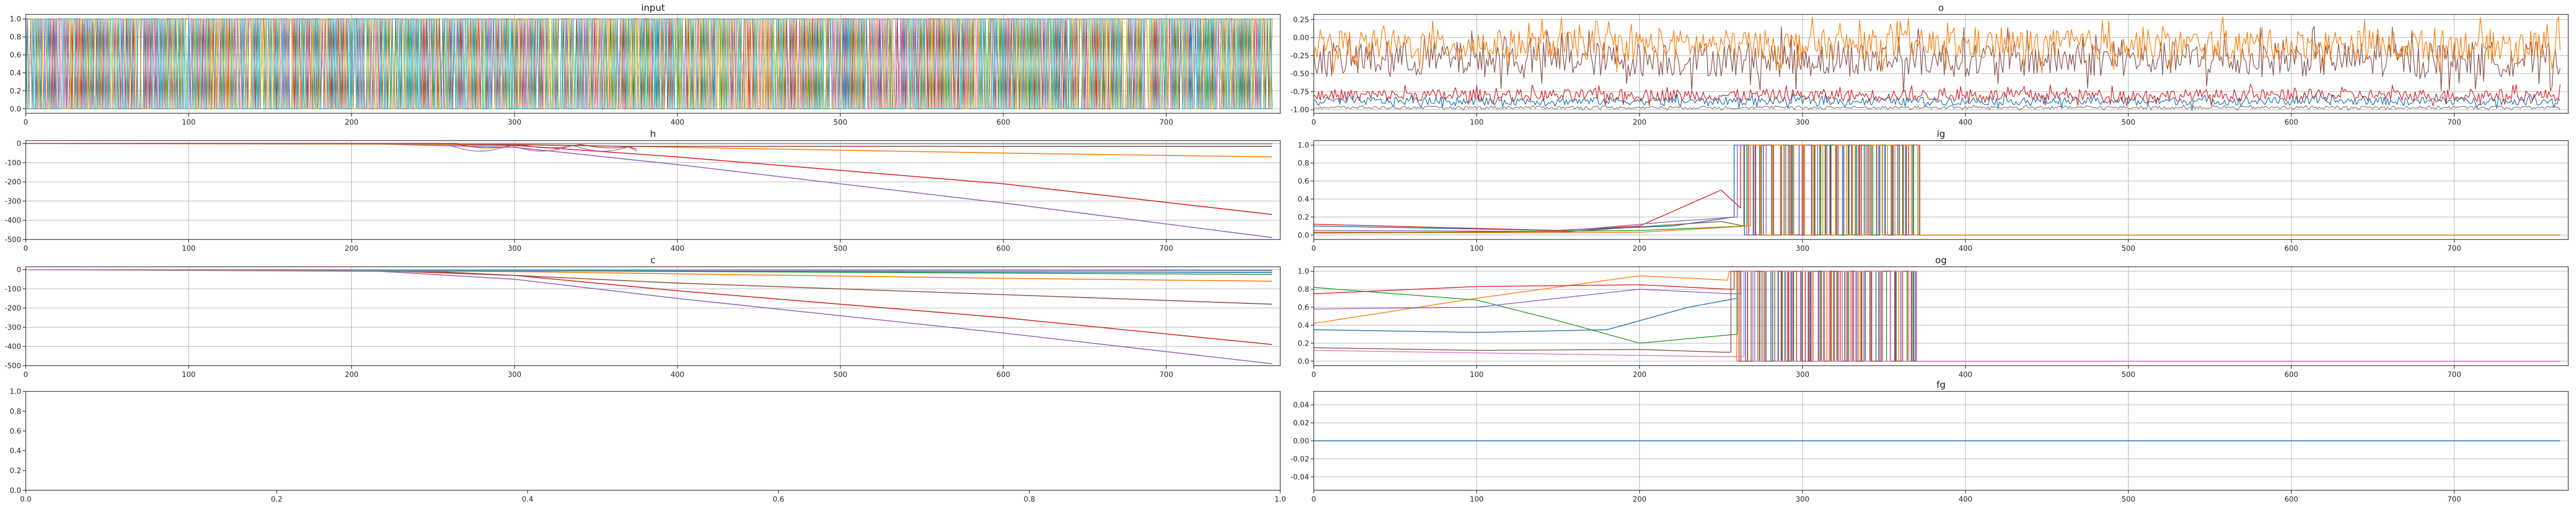  What do you see at coordinates (1941, 135) in the screenshot?
I see `panel-title: ig` at bounding box center [1941, 135].